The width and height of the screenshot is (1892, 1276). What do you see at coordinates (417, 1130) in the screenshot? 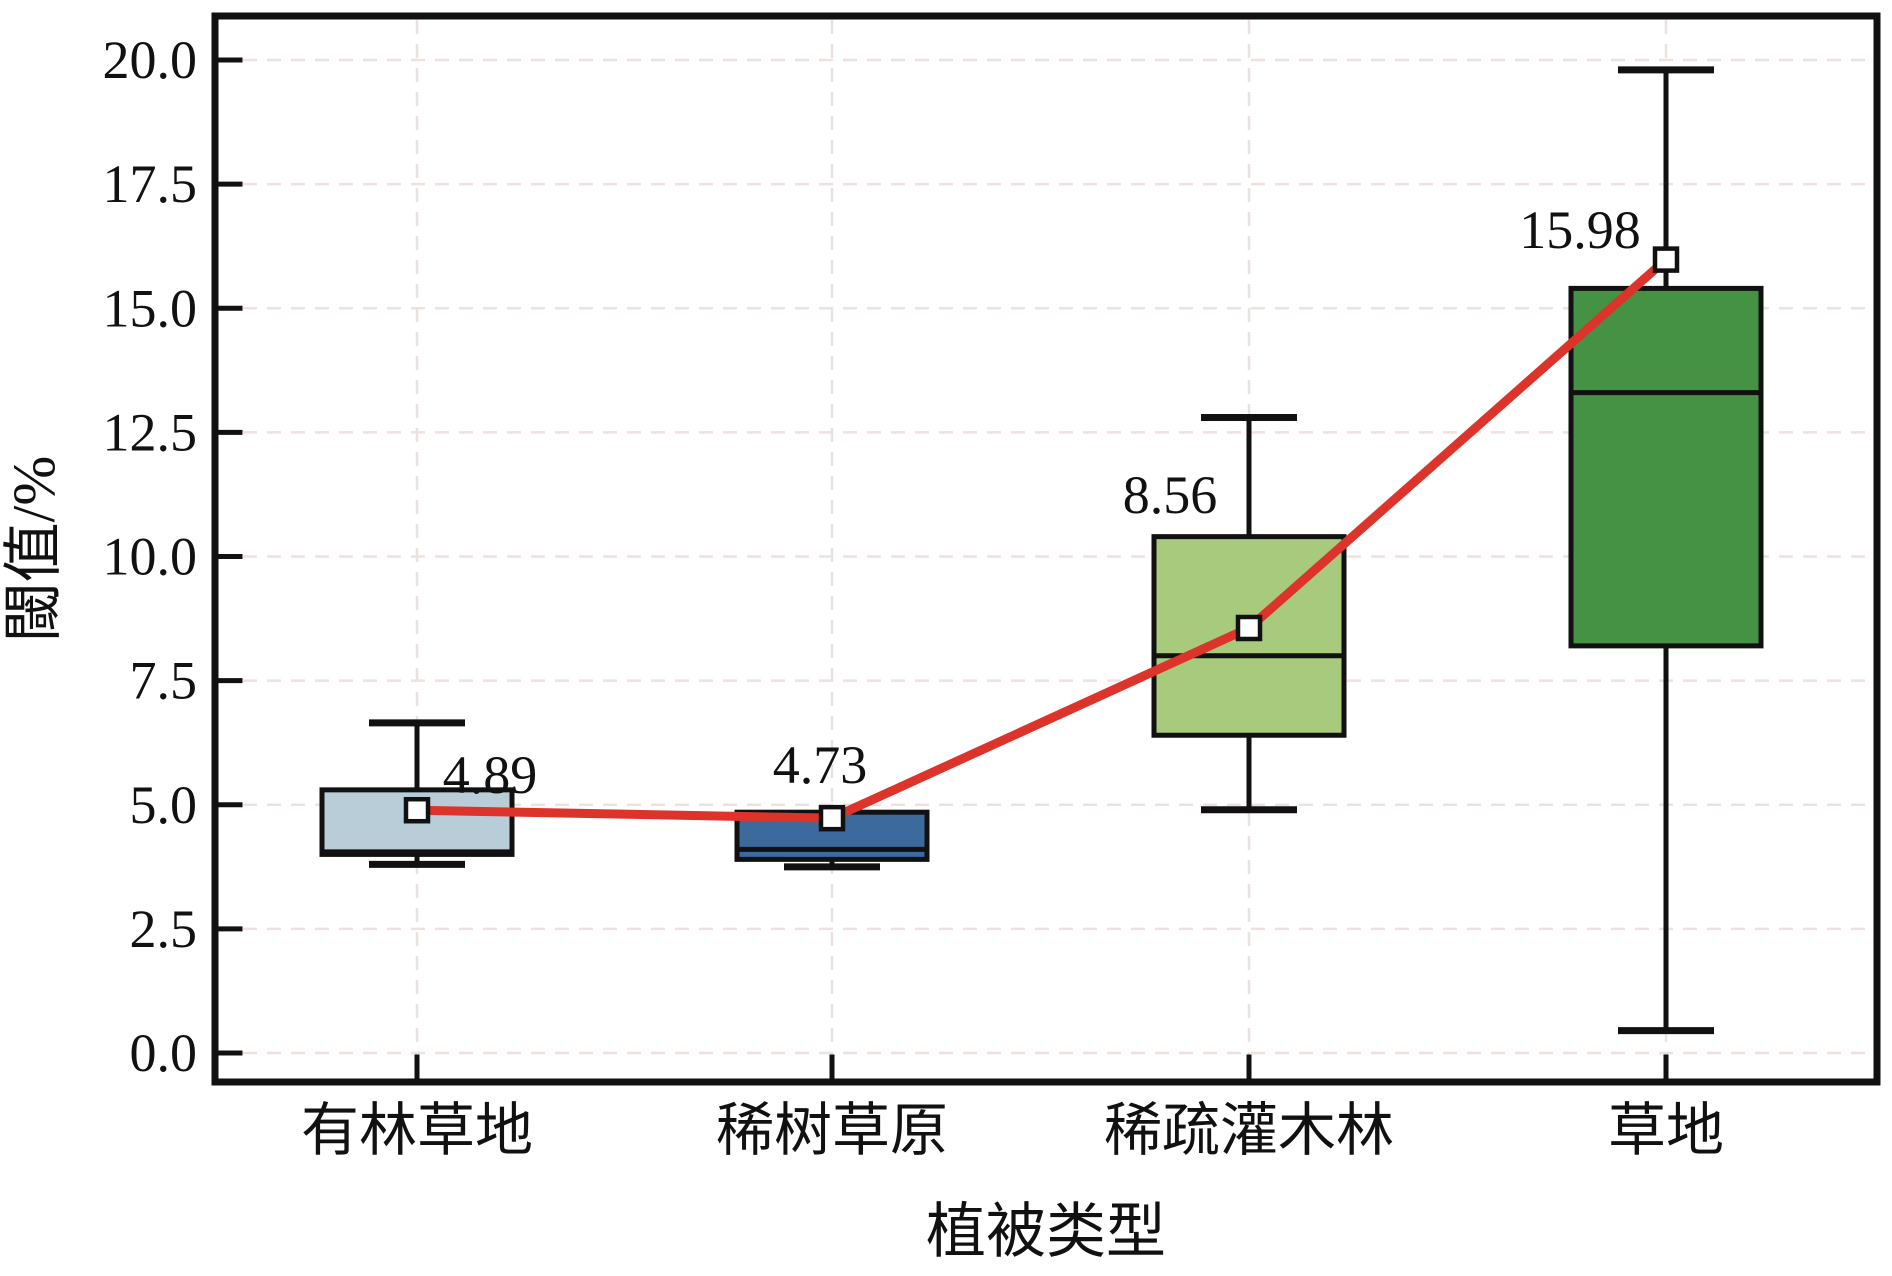
I see `x-tick-label: 有林草地` at bounding box center [417, 1130].